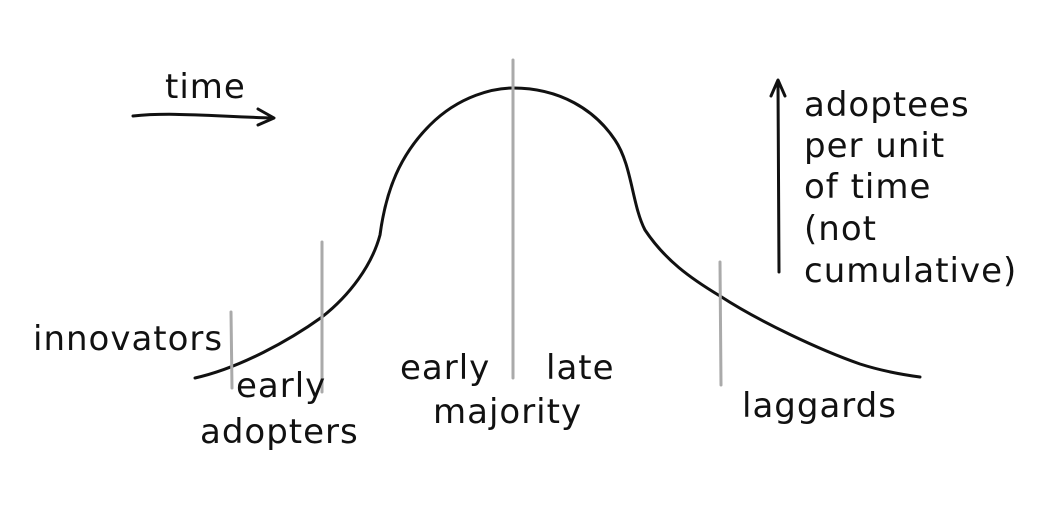  Describe the element at coordinates (231, 350) in the screenshot. I see `divider-innovators-early-adopters` at that location.